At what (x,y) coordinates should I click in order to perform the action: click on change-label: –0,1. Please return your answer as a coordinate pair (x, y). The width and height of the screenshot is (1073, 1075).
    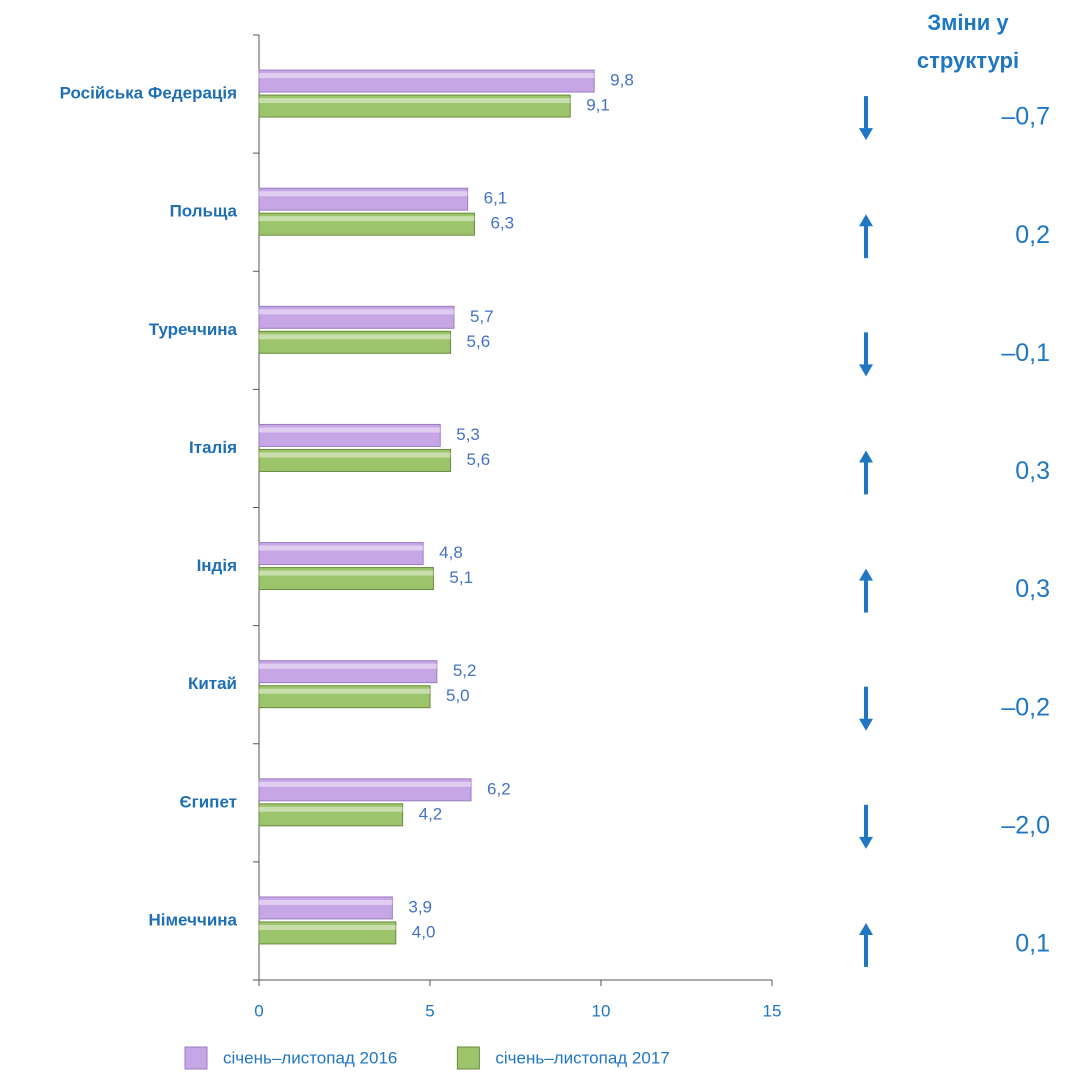
    Looking at the image, I should click on (1025, 353).